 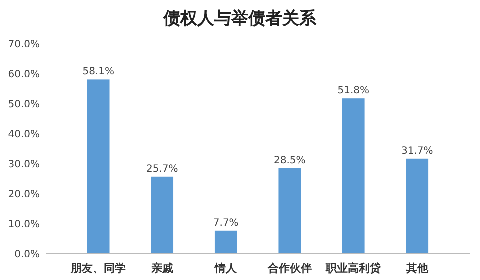 I want to click on y-tick-label: 40.0%, so click(x=24, y=135).